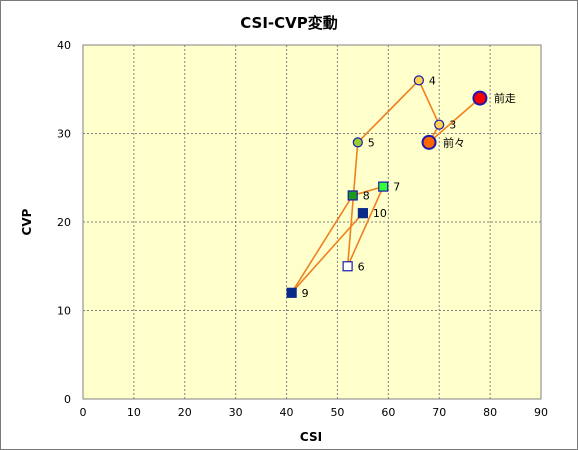 This screenshot has height=450, width=578. What do you see at coordinates (439, 412) in the screenshot?
I see `x-tick-label: 70` at bounding box center [439, 412].